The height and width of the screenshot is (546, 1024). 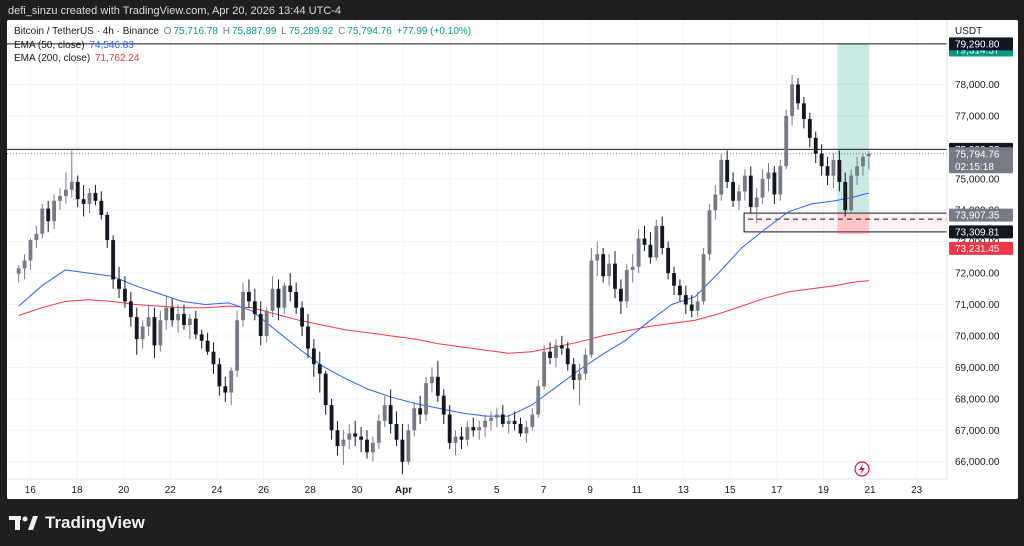 What do you see at coordinates (264, 490) in the screenshot?
I see `x-tick-label: 26` at bounding box center [264, 490].